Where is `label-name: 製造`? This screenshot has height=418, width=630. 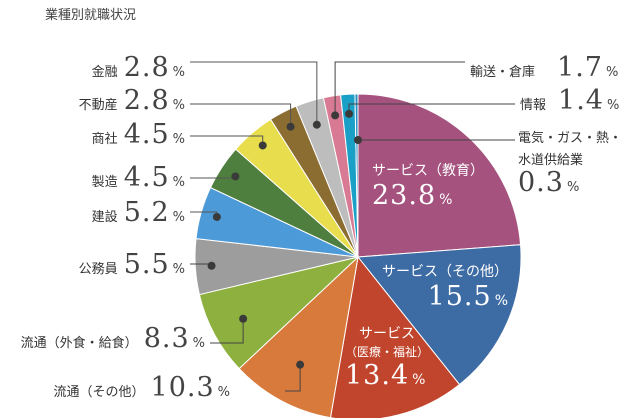 label-name: 製造 is located at coordinates (104, 182).